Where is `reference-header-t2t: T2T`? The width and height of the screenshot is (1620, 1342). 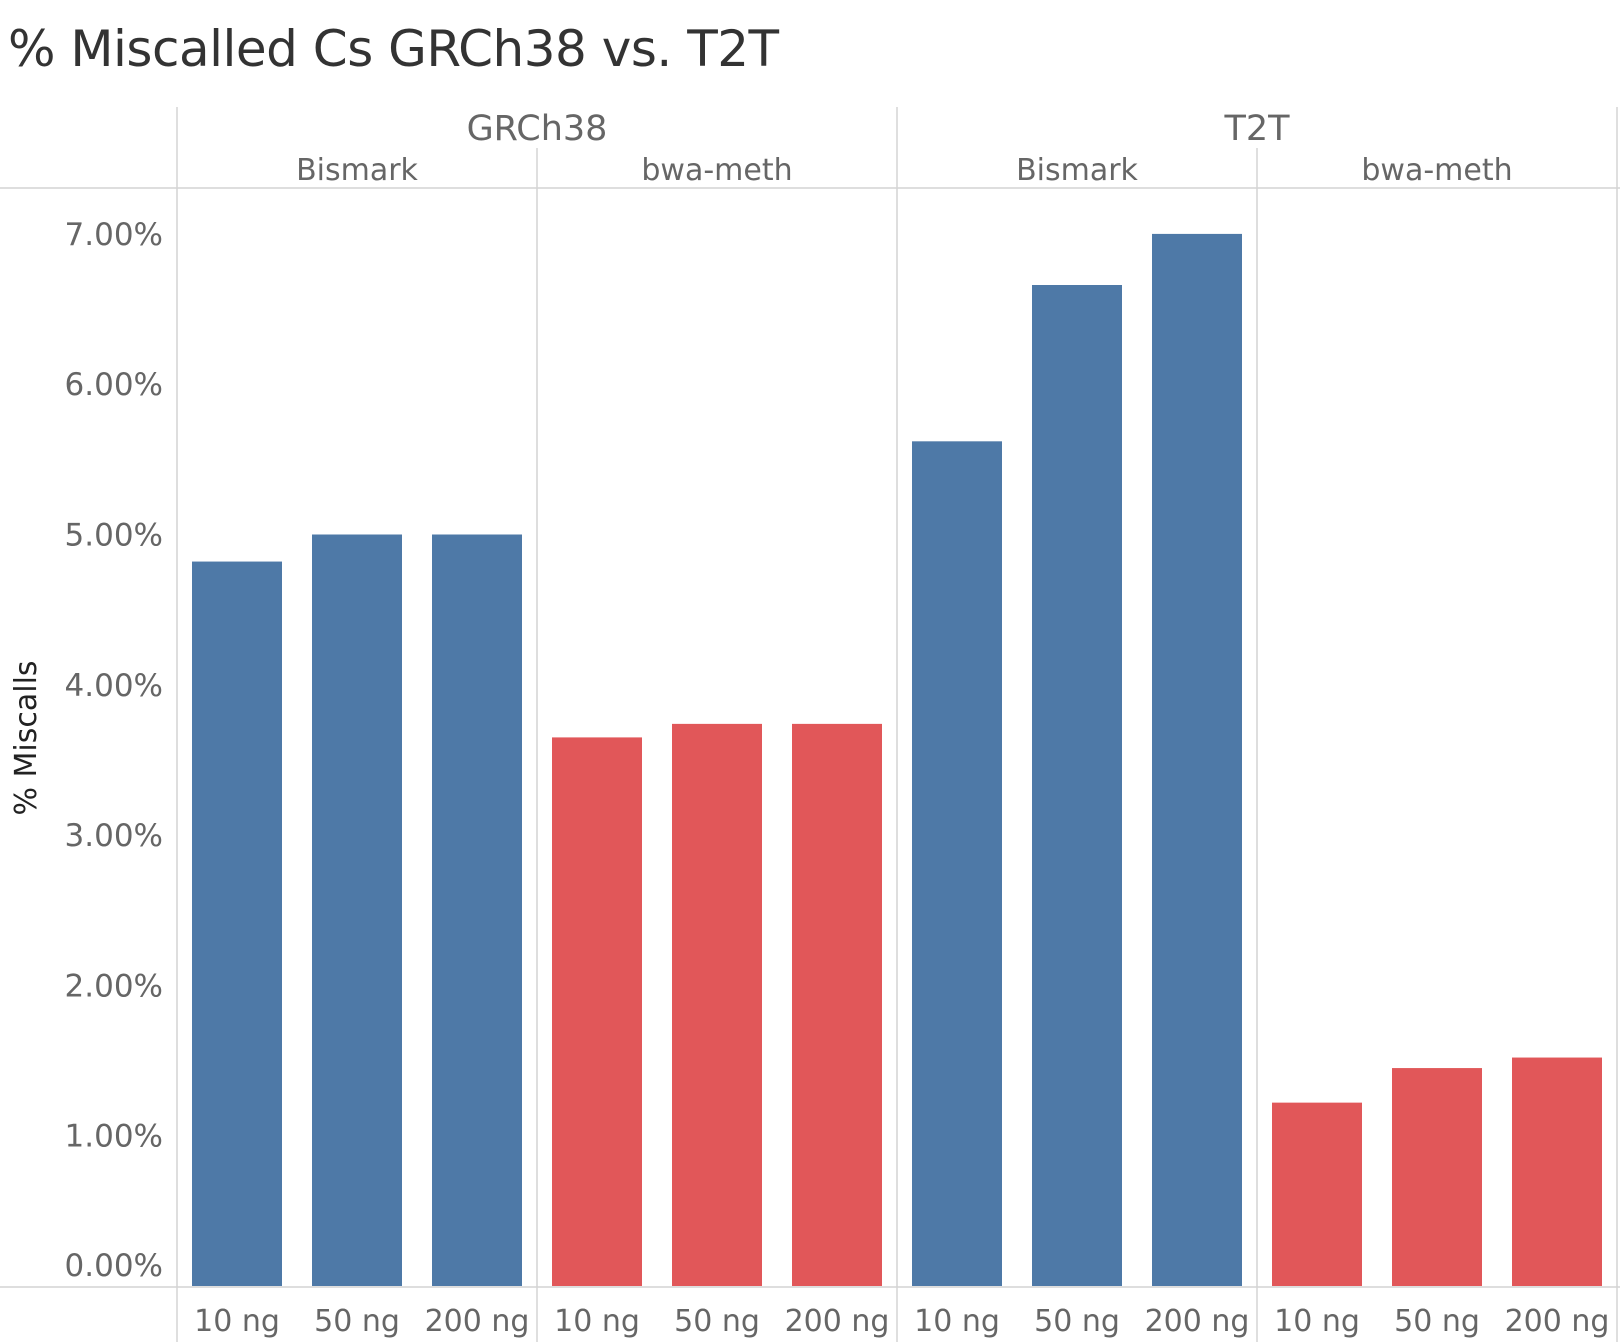
reference-header-t2t: T2T is located at coordinates (1256, 129).